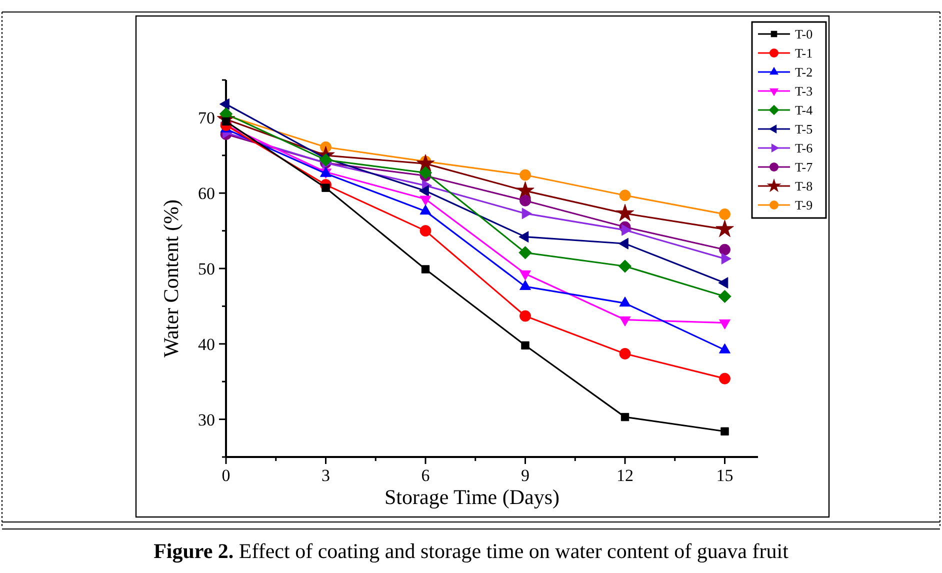  I want to click on legend-label: T-8, so click(804, 186).